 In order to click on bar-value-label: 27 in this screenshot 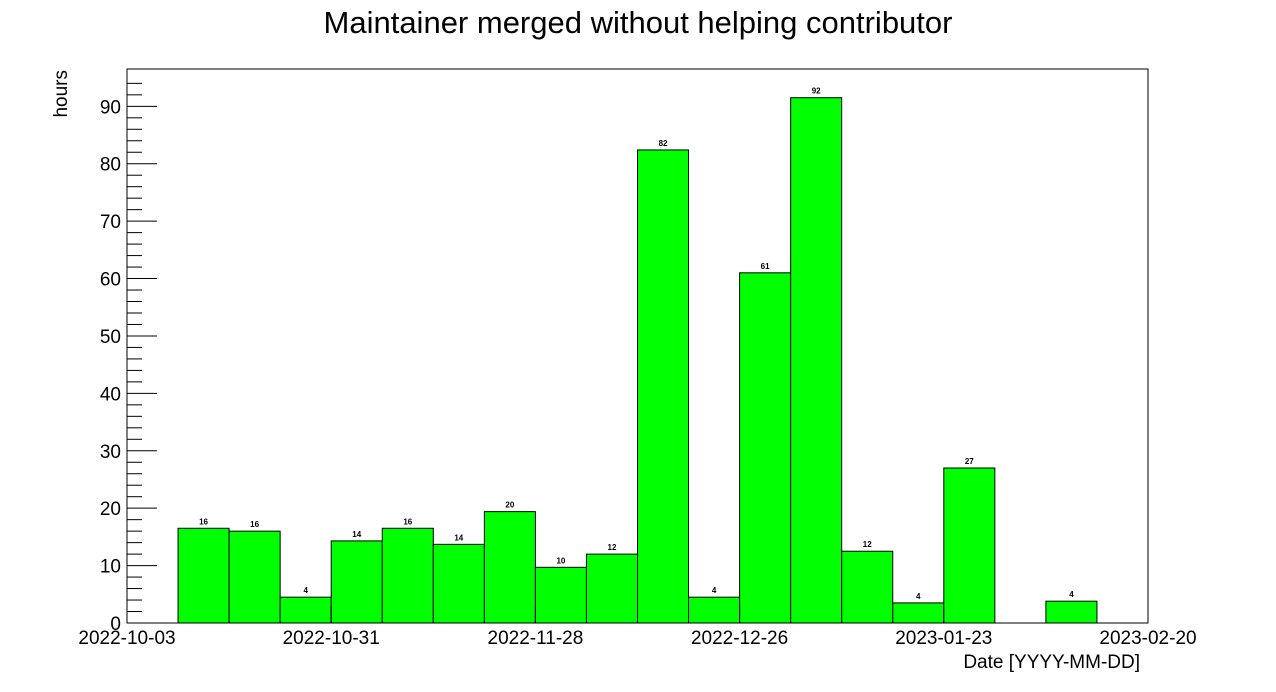, I will do `click(969, 461)`.